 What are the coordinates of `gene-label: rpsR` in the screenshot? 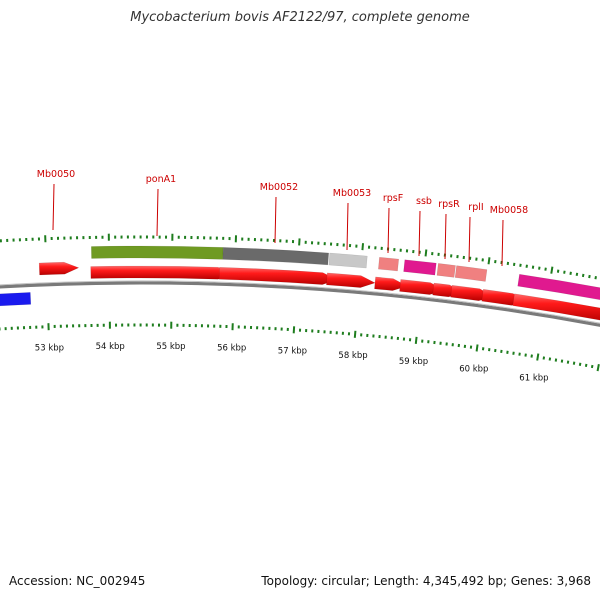 It's located at (449, 204).